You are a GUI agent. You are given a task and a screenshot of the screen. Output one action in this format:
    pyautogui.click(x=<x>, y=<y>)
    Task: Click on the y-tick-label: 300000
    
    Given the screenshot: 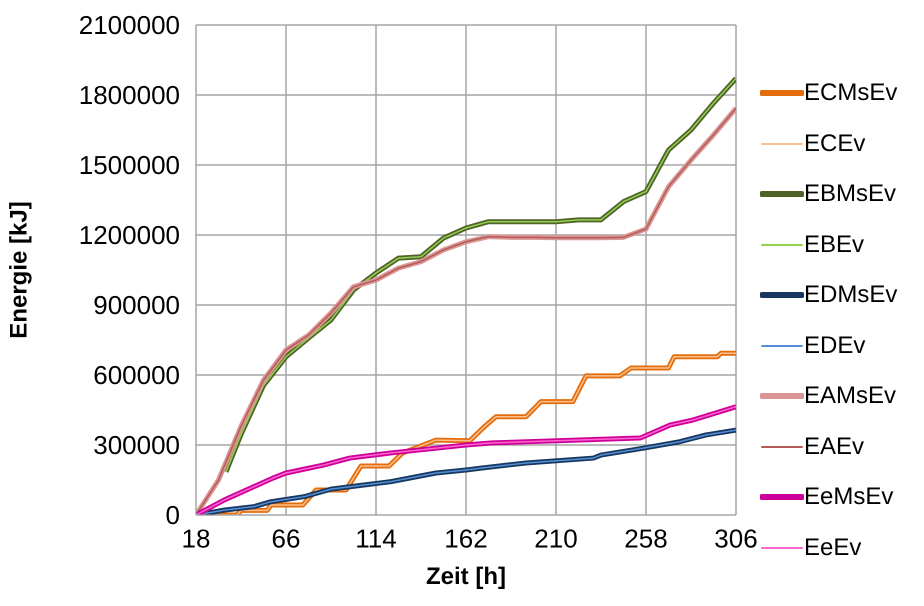 What is the action you would take?
    pyautogui.click(x=136, y=445)
    